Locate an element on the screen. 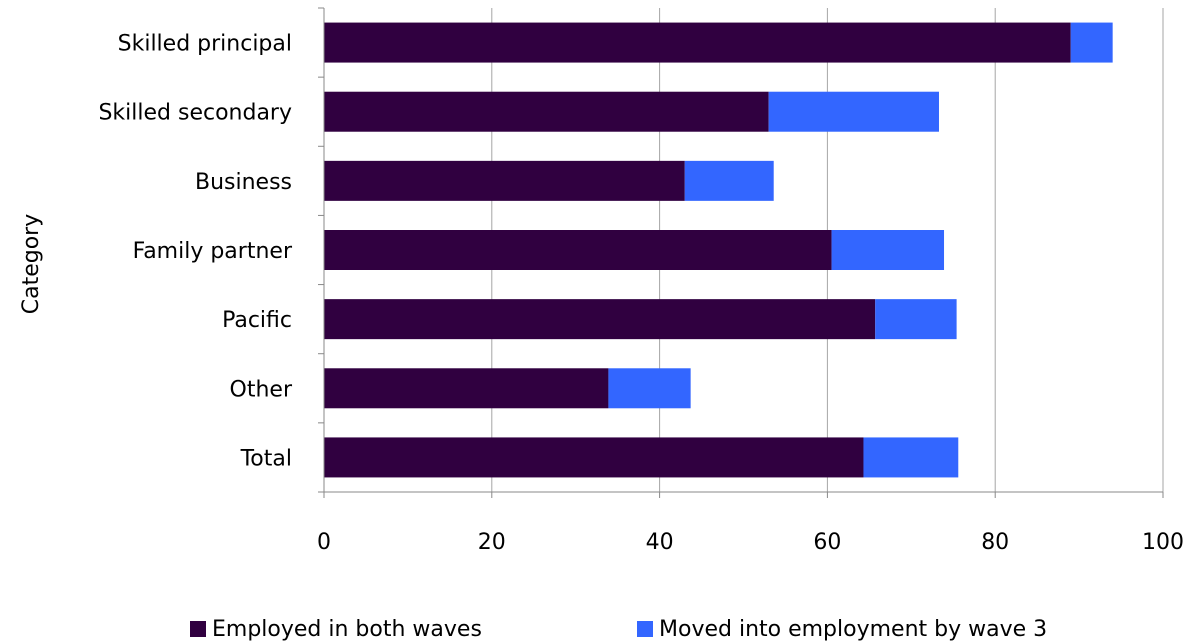 This screenshot has width=1190, height=644. x-tick-label: 0 is located at coordinates (324, 542).